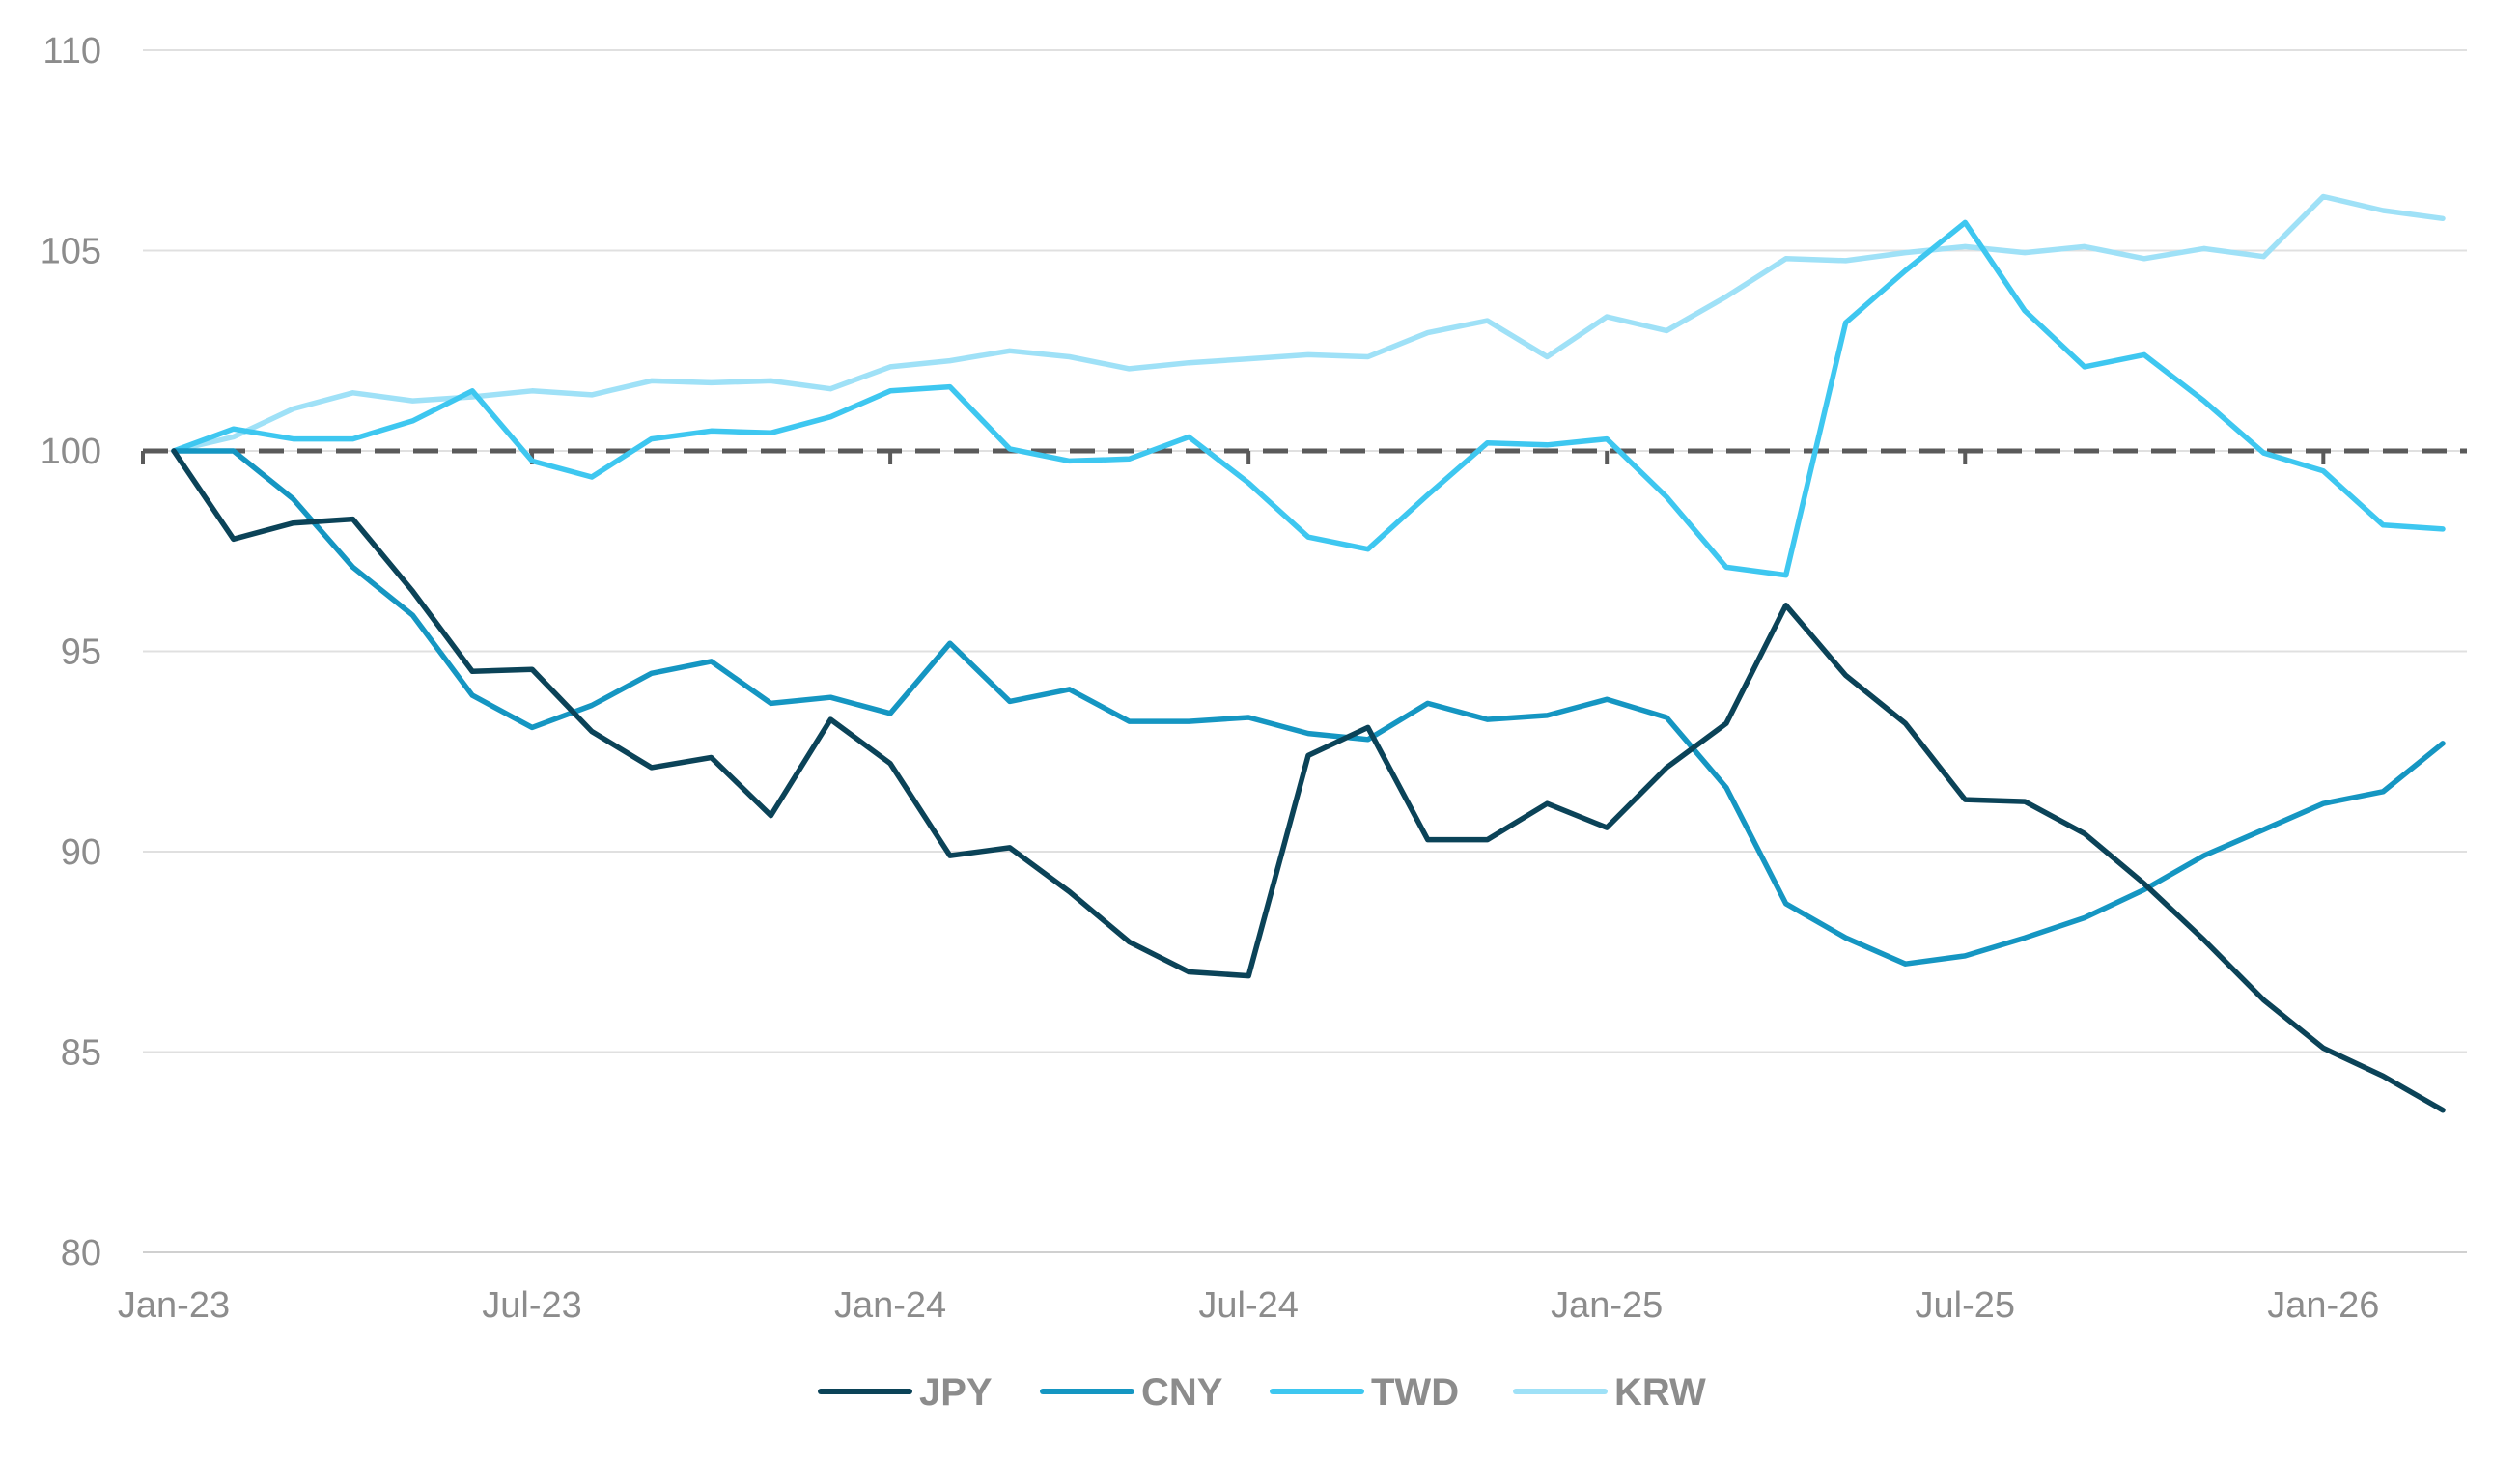  What do you see at coordinates (956, 1392) in the screenshot?
I see `legend-label-jpy: JPY` at bounding box center [956, 1392].